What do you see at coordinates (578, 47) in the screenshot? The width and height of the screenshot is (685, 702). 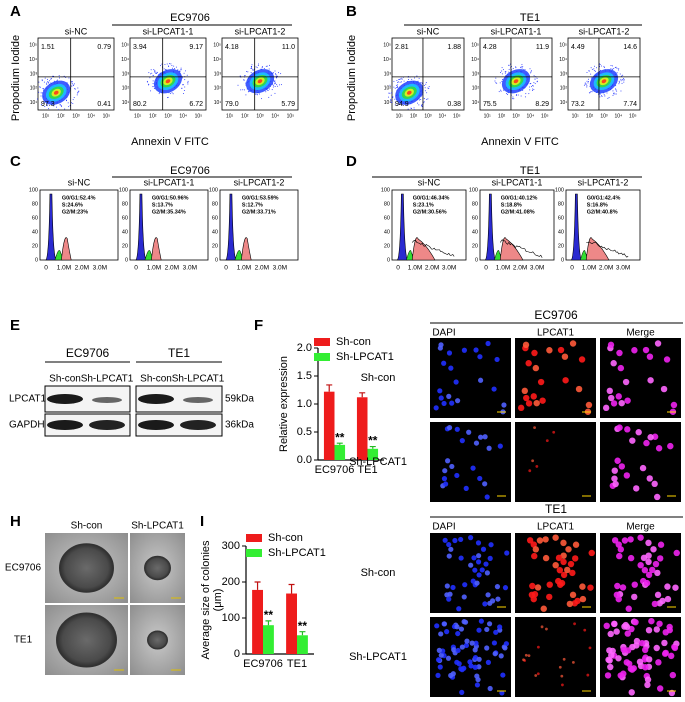 I see `quadrant-value: 4.49` at bounding box center [578, 47].